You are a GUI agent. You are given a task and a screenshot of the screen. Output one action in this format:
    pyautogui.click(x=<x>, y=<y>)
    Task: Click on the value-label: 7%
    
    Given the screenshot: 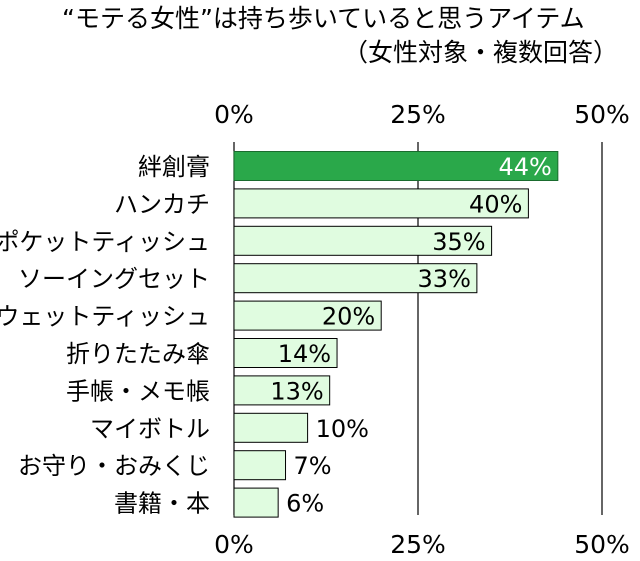 What is the action you would take?
    pyautogui.click(x=313, y=466)
    